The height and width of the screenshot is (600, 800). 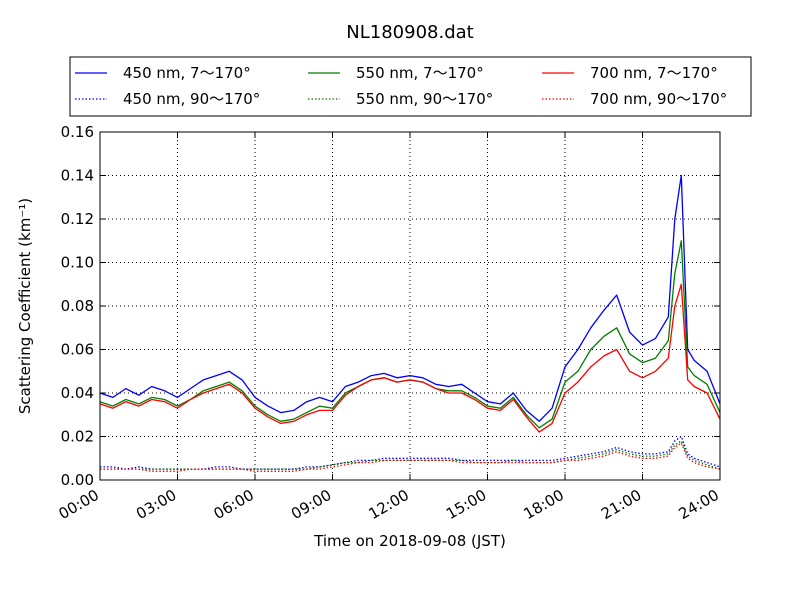 What do you see at coordinates (311, 504) in the screenshot?
I see `x-tick-label: 09:00` at bounding box center [311, 504].